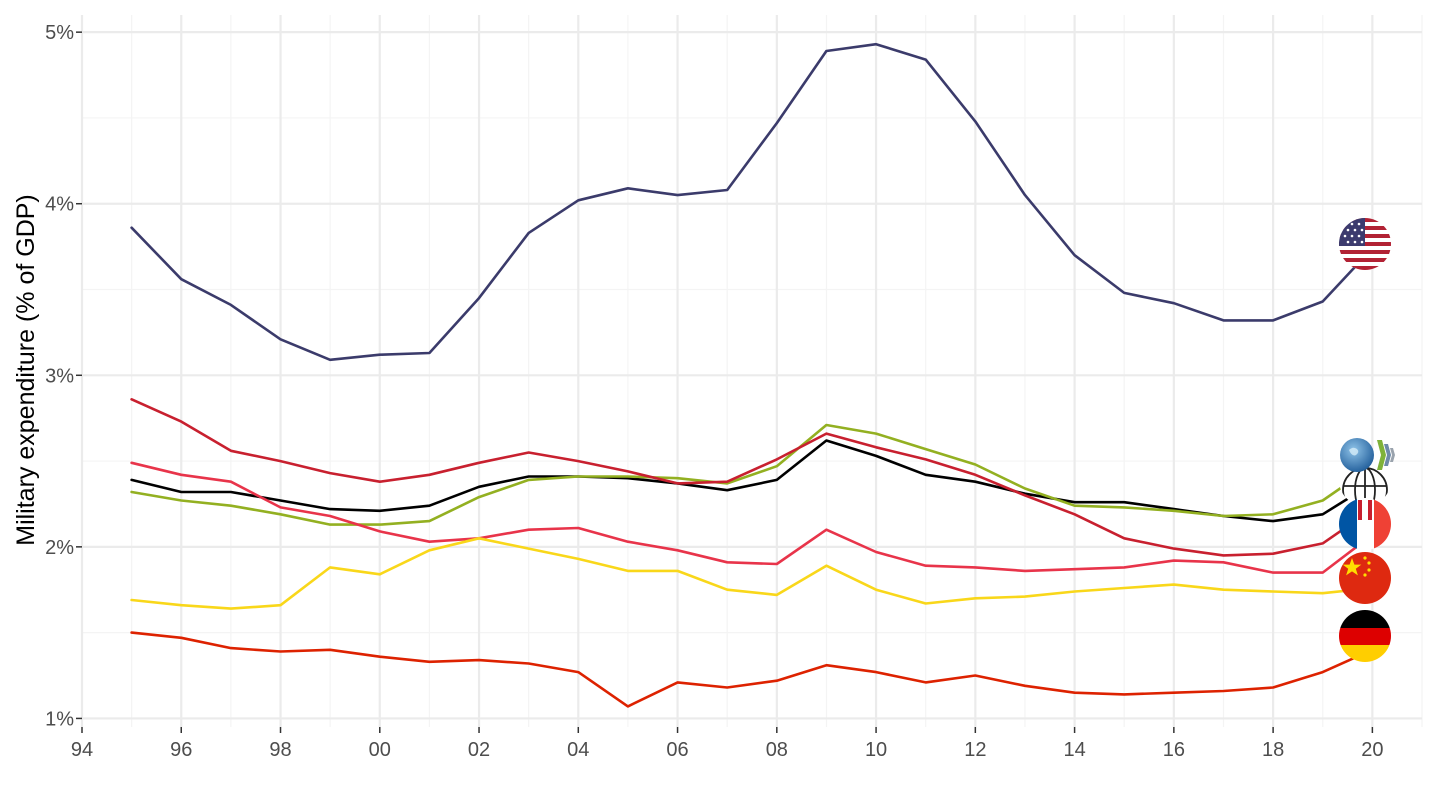 The image size is (1440, 810). Describe the element at coordinates (1367, 455) in the screenshot. I see `oecd-logo-icon` at that location.